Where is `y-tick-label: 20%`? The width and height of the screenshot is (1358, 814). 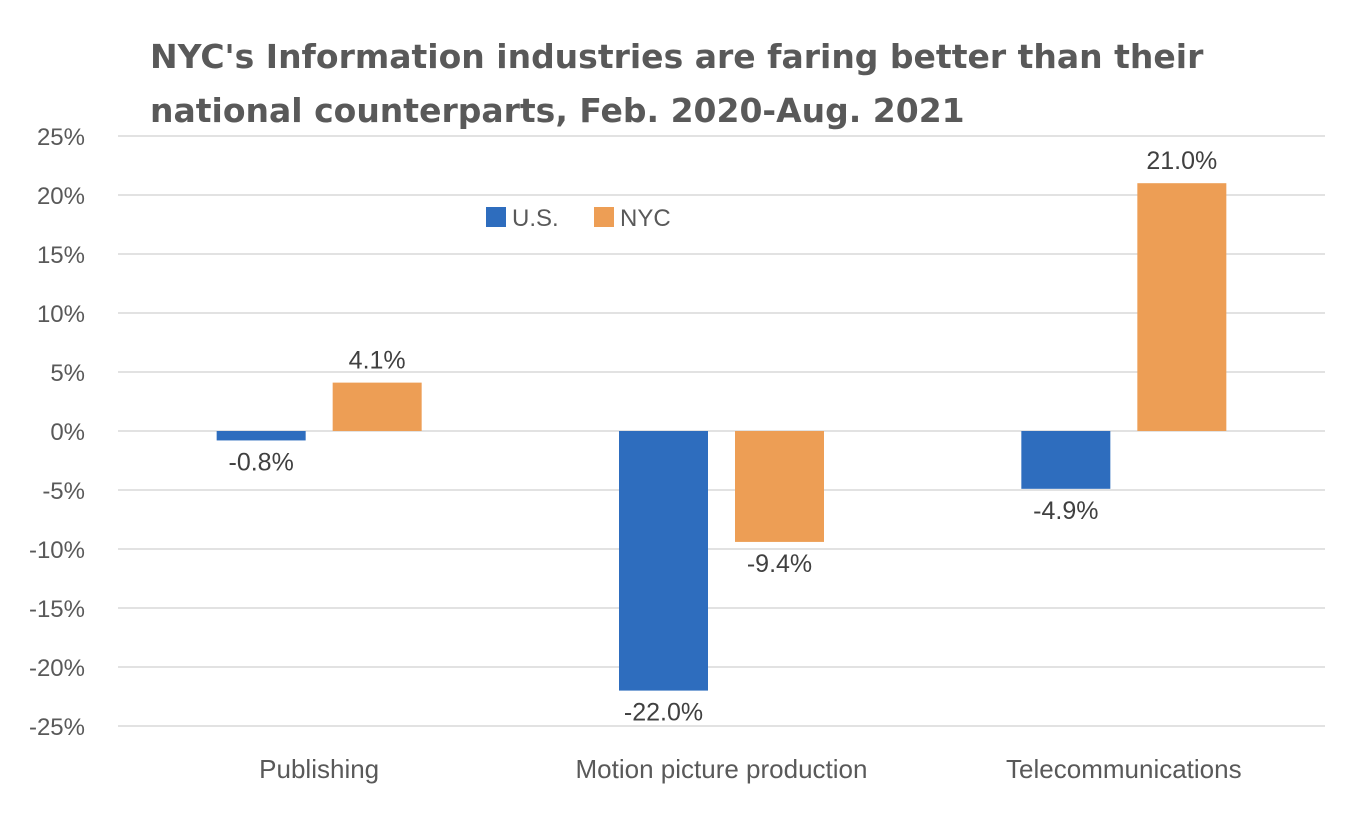
y-tick-label: 20% is located at coordinates (61, 196).